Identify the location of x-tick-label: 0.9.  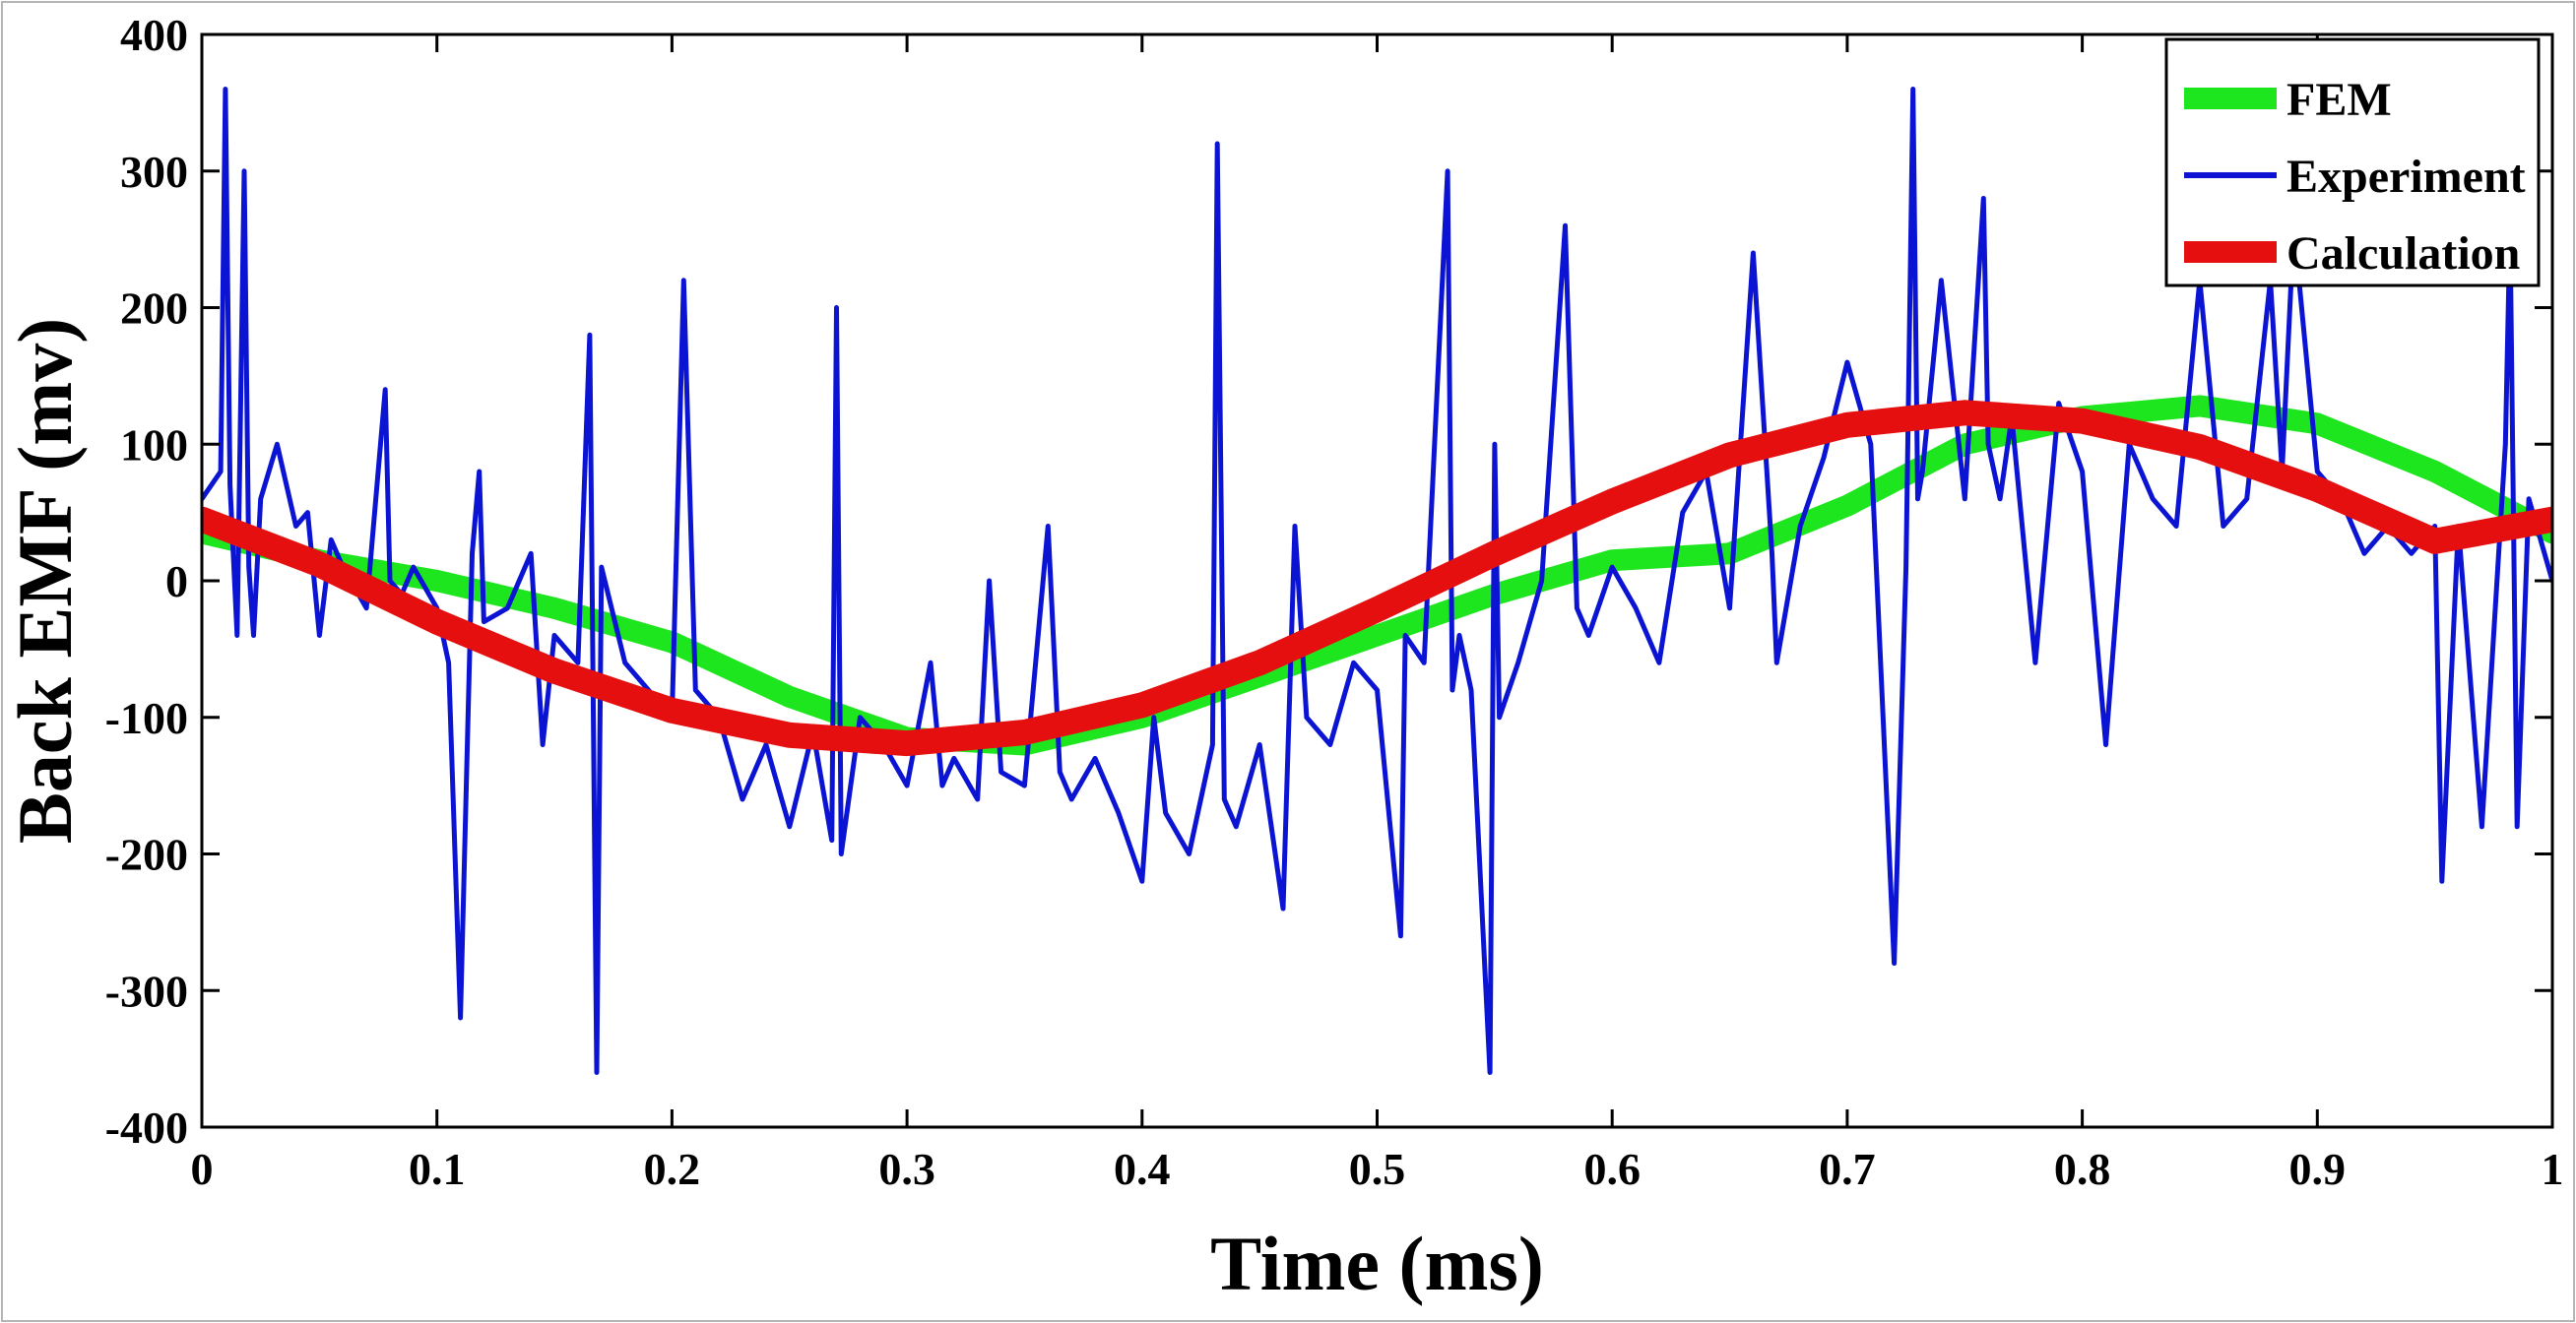
(2318, 1169).